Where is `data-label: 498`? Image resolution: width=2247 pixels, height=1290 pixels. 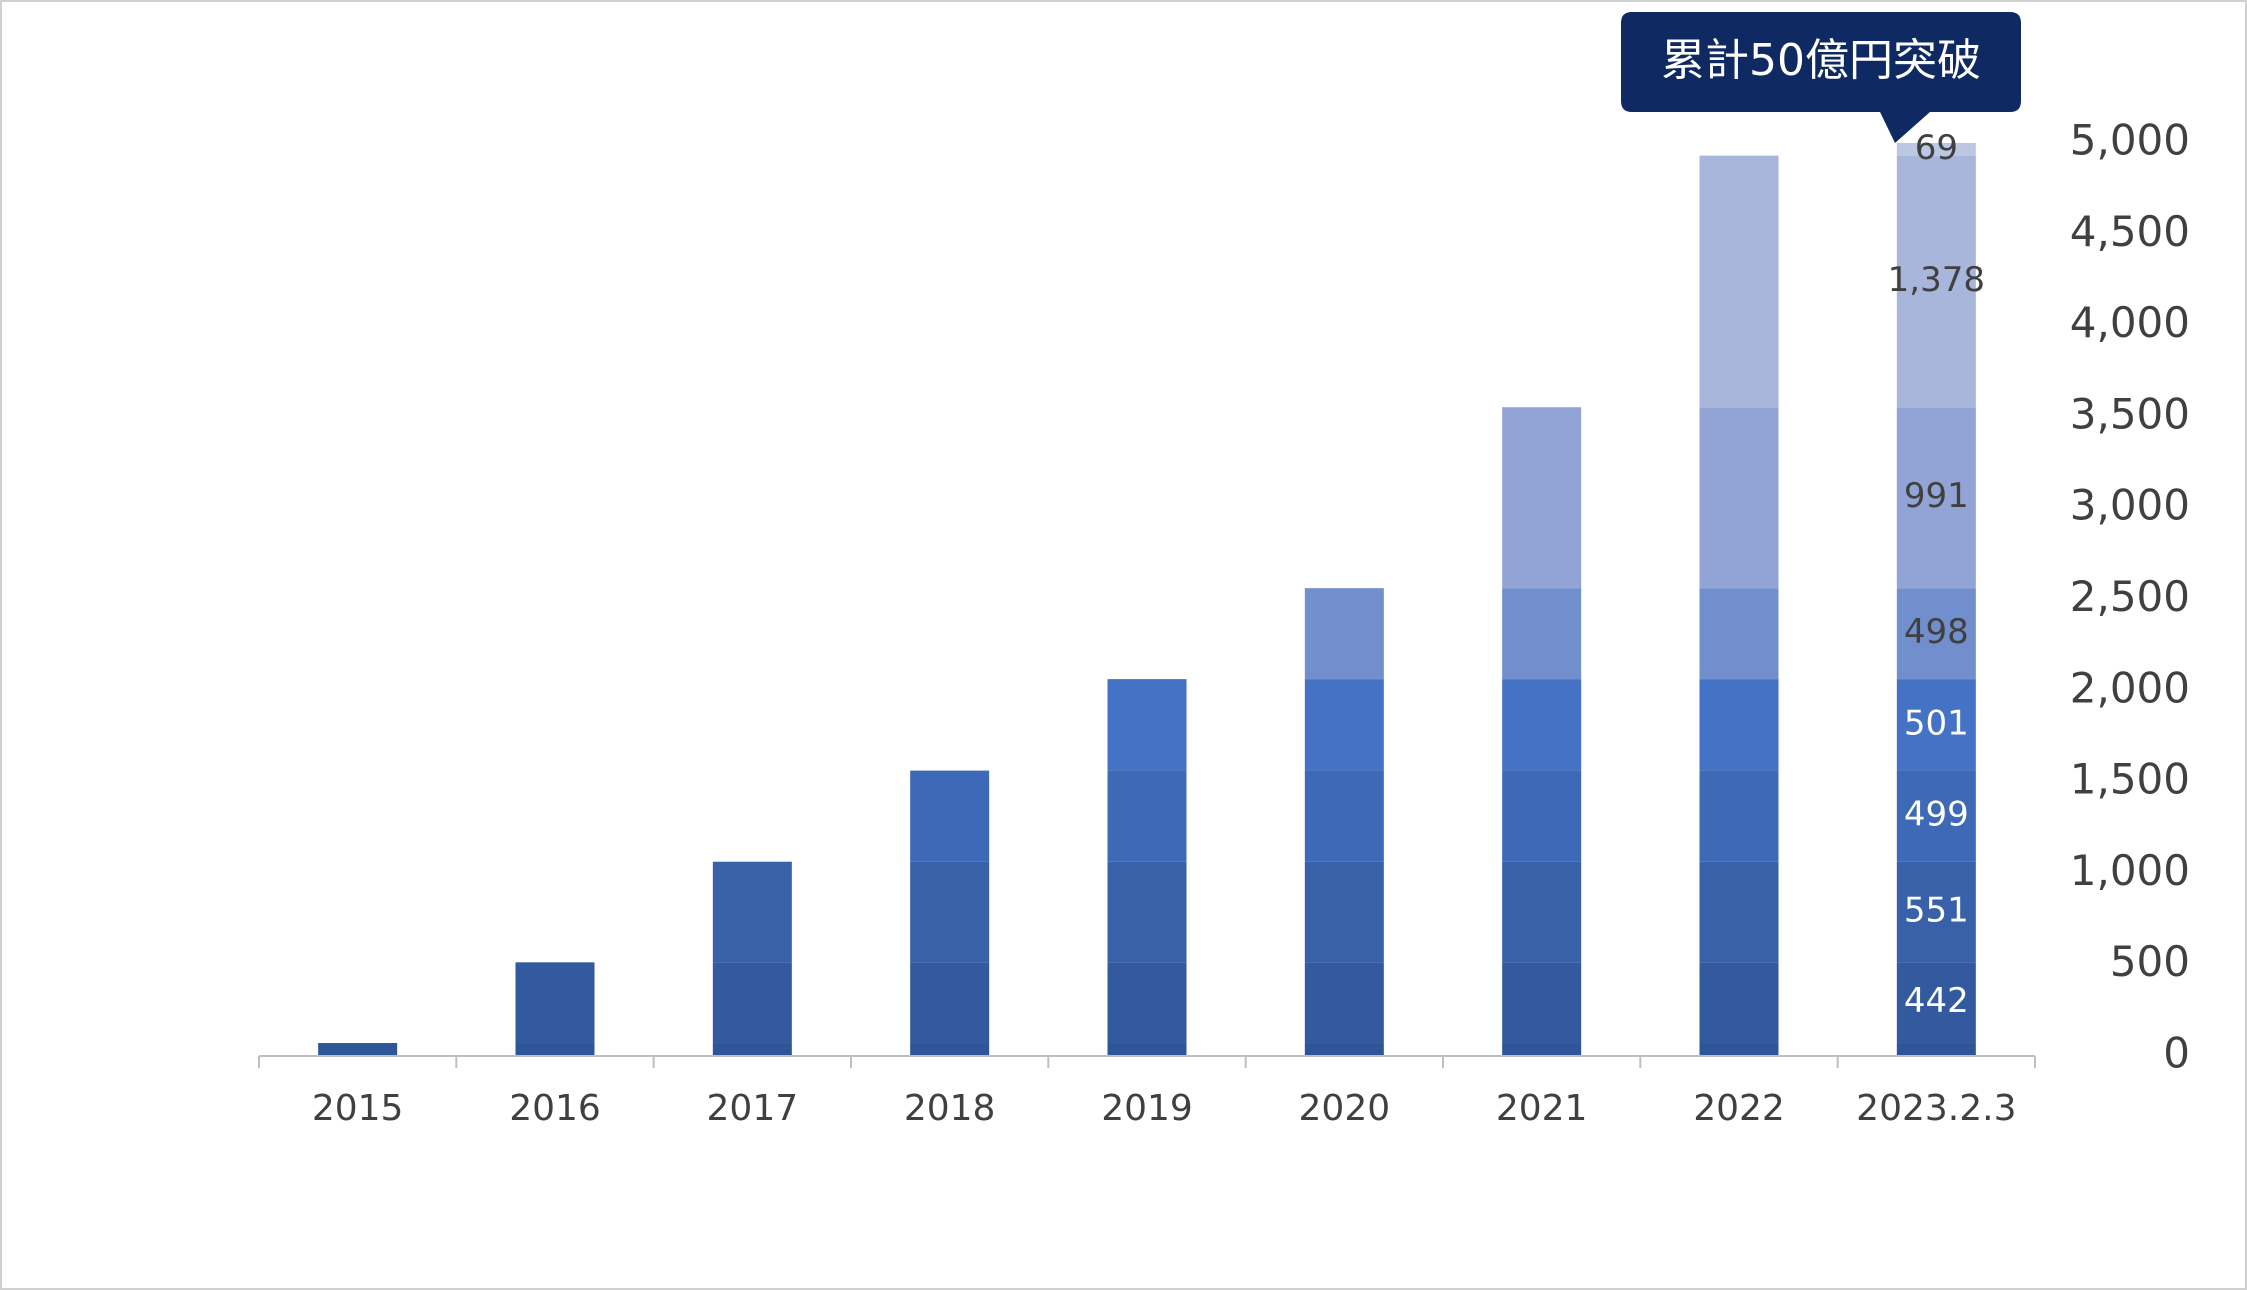
data-label: 498 is located at coordinates (1936, 632).